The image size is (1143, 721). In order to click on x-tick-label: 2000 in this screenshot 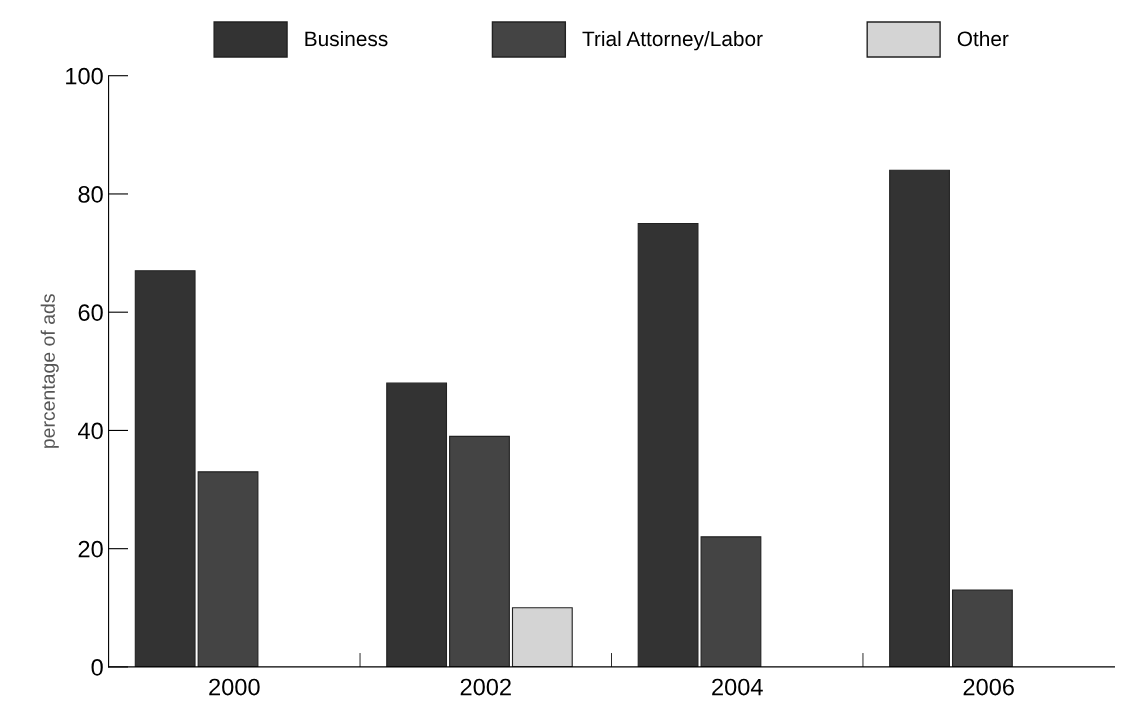, I will do `click(234, 687)`.